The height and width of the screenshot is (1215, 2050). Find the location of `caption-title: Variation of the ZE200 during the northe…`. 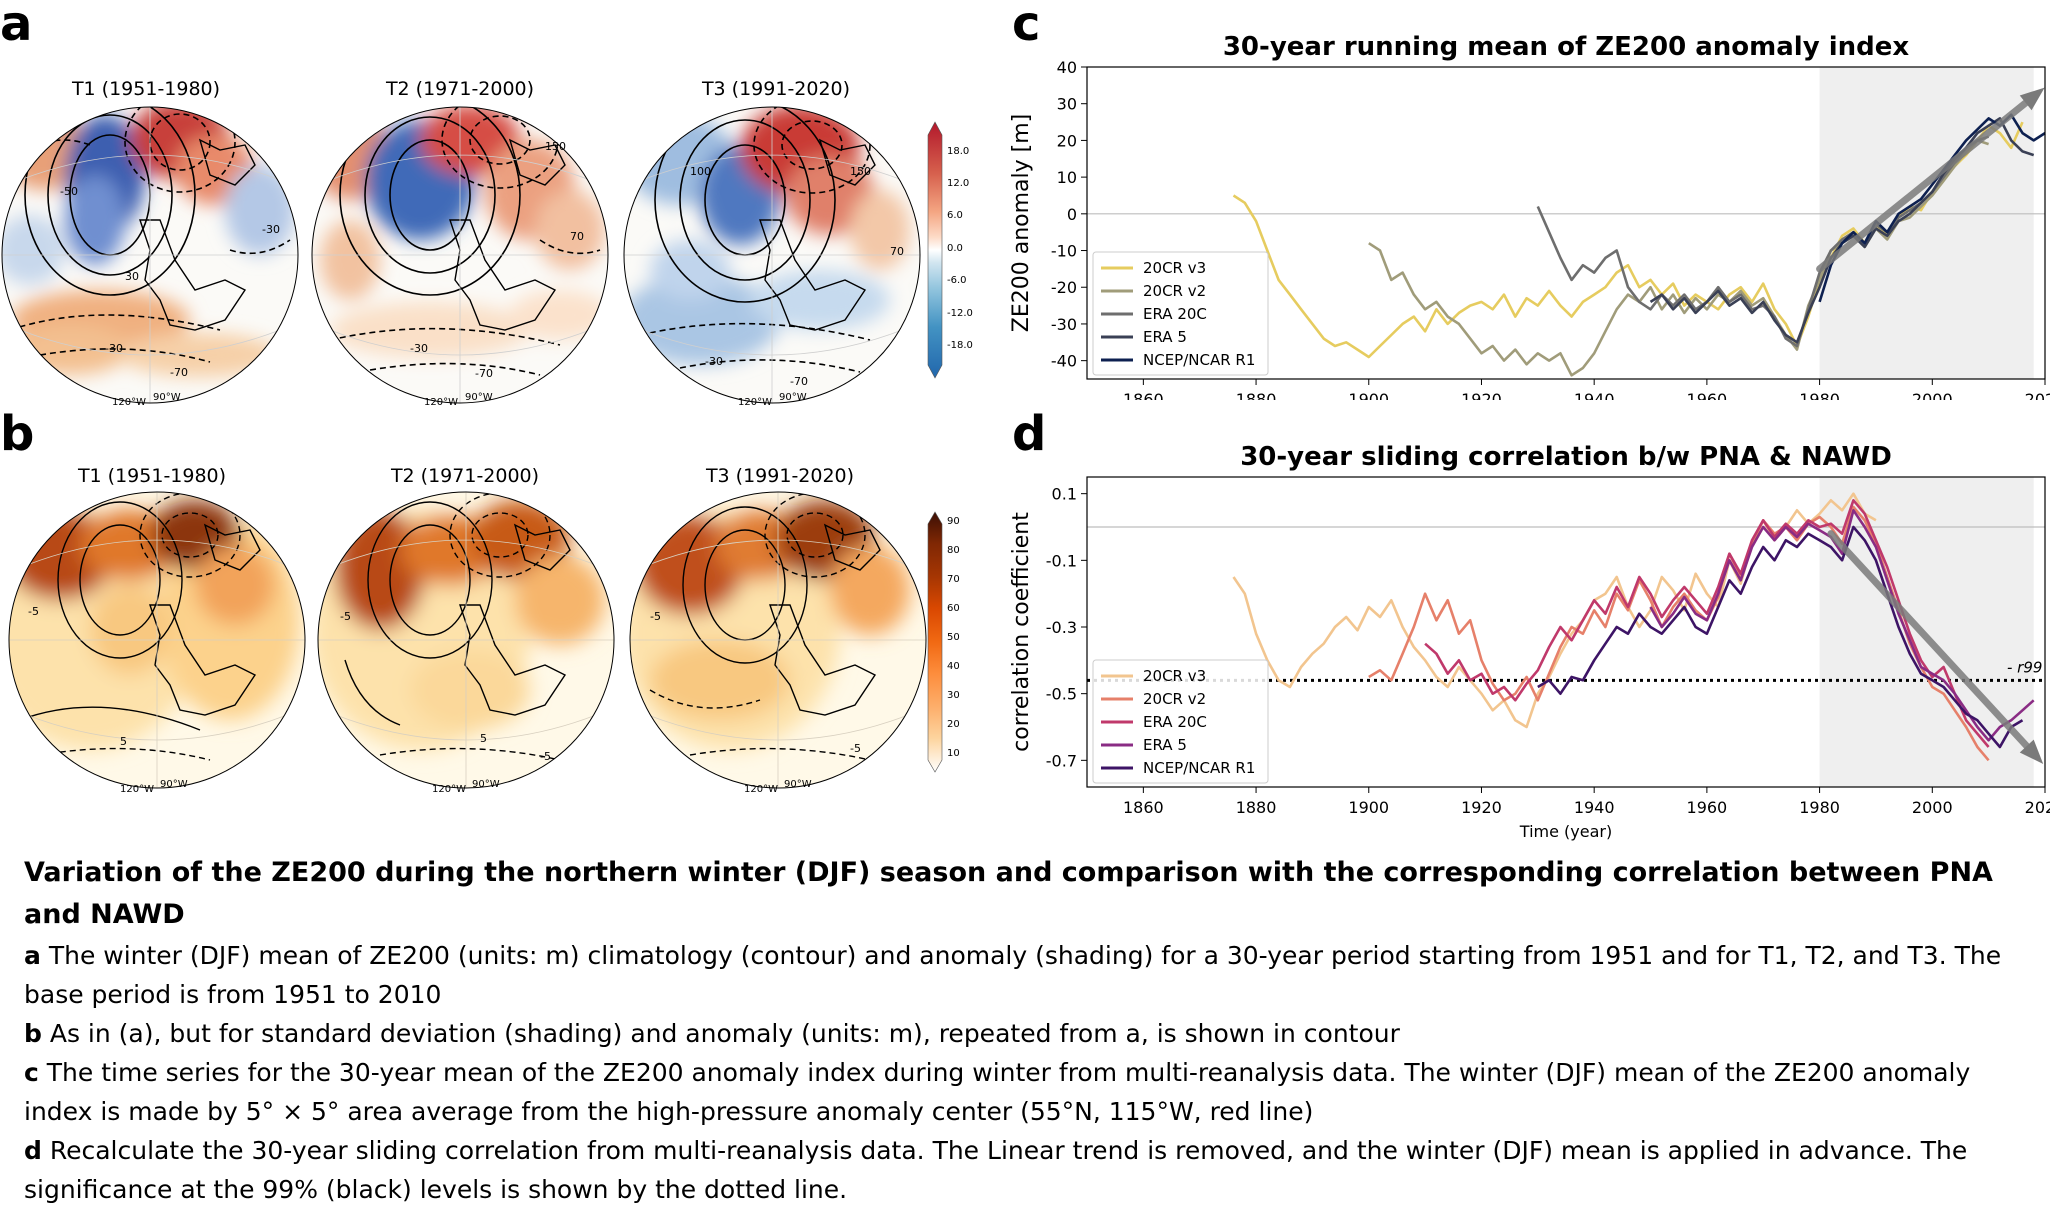

caption-title: Variation of the ZE200 during the northe… is located at coordinates (1008, 893).